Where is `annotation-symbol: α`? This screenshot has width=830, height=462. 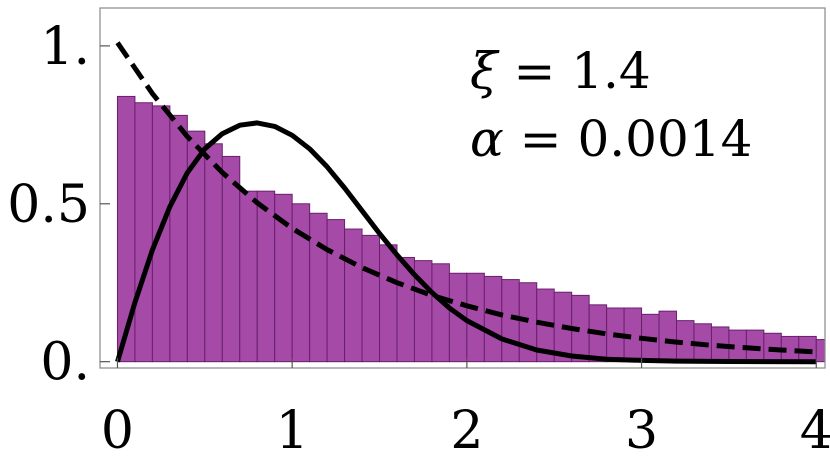
annotation-symbol: α is located at coordinates (487, 139).